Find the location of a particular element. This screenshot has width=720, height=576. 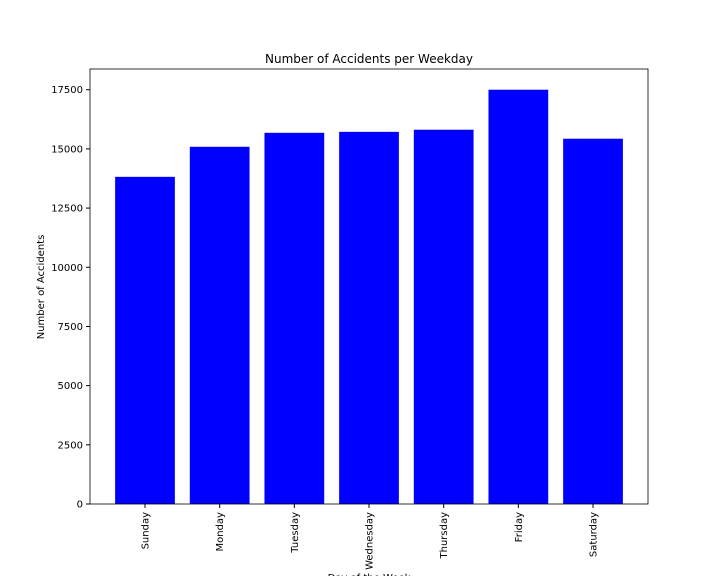

x-tick-label: Monday is located at coordinates (220, 532).